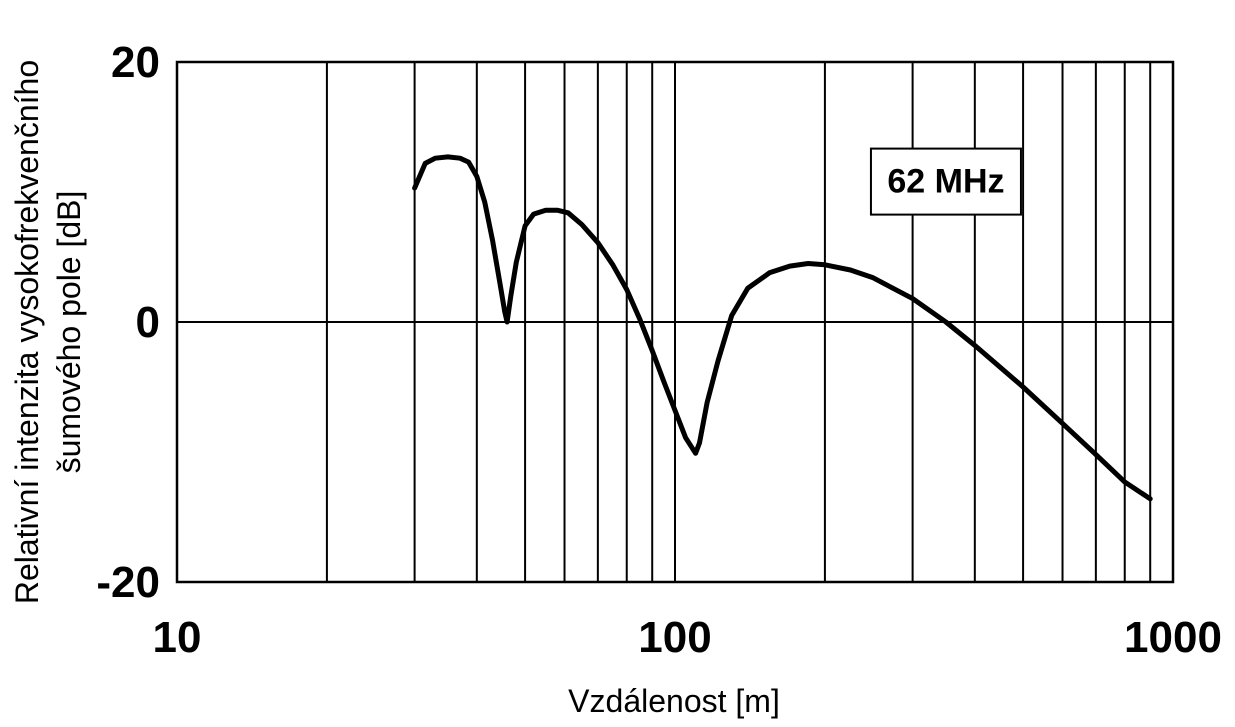  What do you see at coordinates (128, 582) in the screenshot?
I see `y-tick-label: -20` at bounding box center [128, 582].